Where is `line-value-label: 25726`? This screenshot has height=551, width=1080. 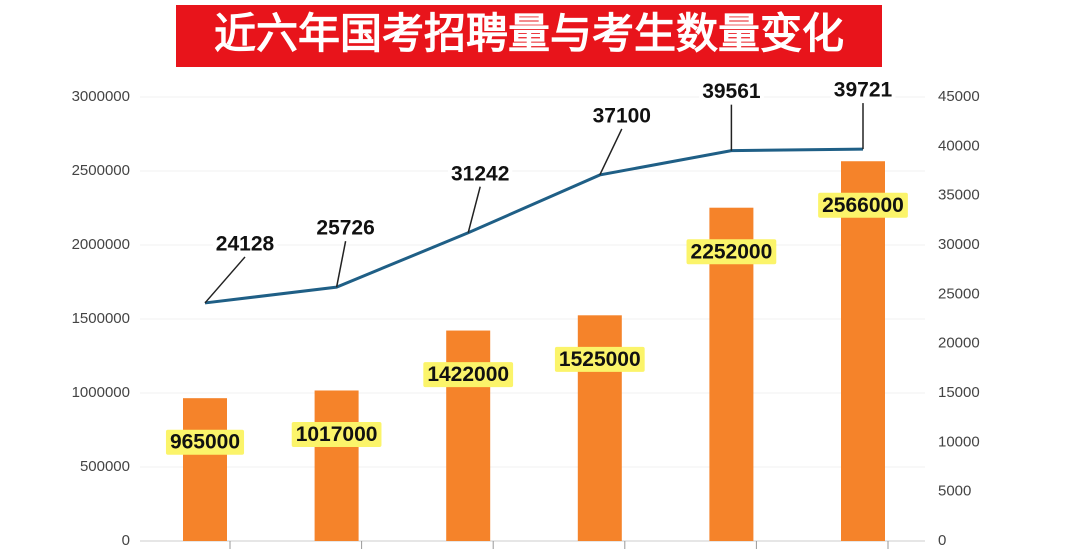 line-value-label: 25726 is located at coordinates (345, 228).